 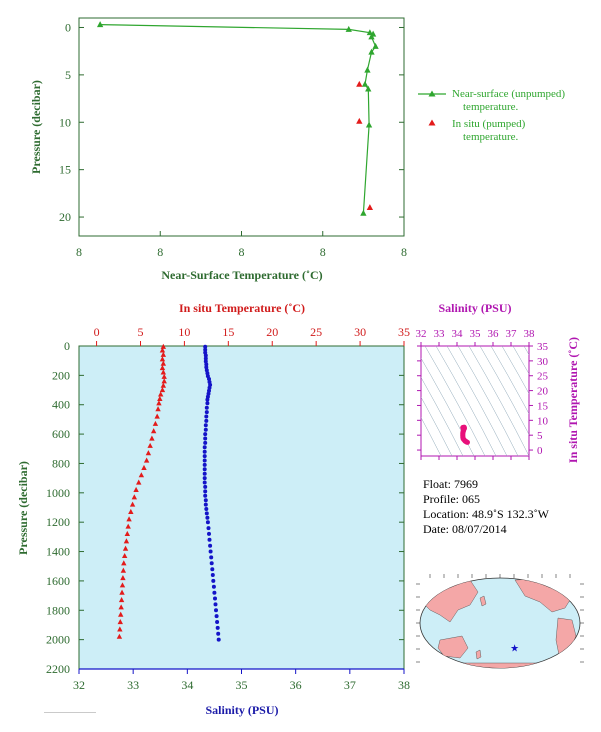 I want to click on ts-y-tick-label: 0, so click(x=540, y=451).